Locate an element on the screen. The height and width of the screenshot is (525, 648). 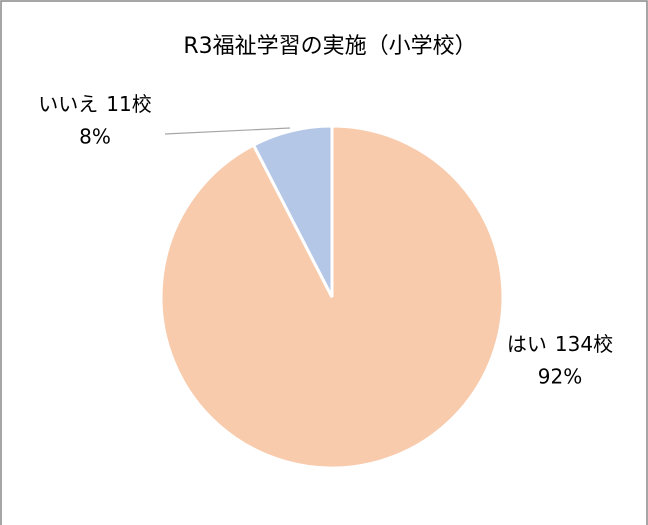
pie-slice is located at coordinates (292, 211).